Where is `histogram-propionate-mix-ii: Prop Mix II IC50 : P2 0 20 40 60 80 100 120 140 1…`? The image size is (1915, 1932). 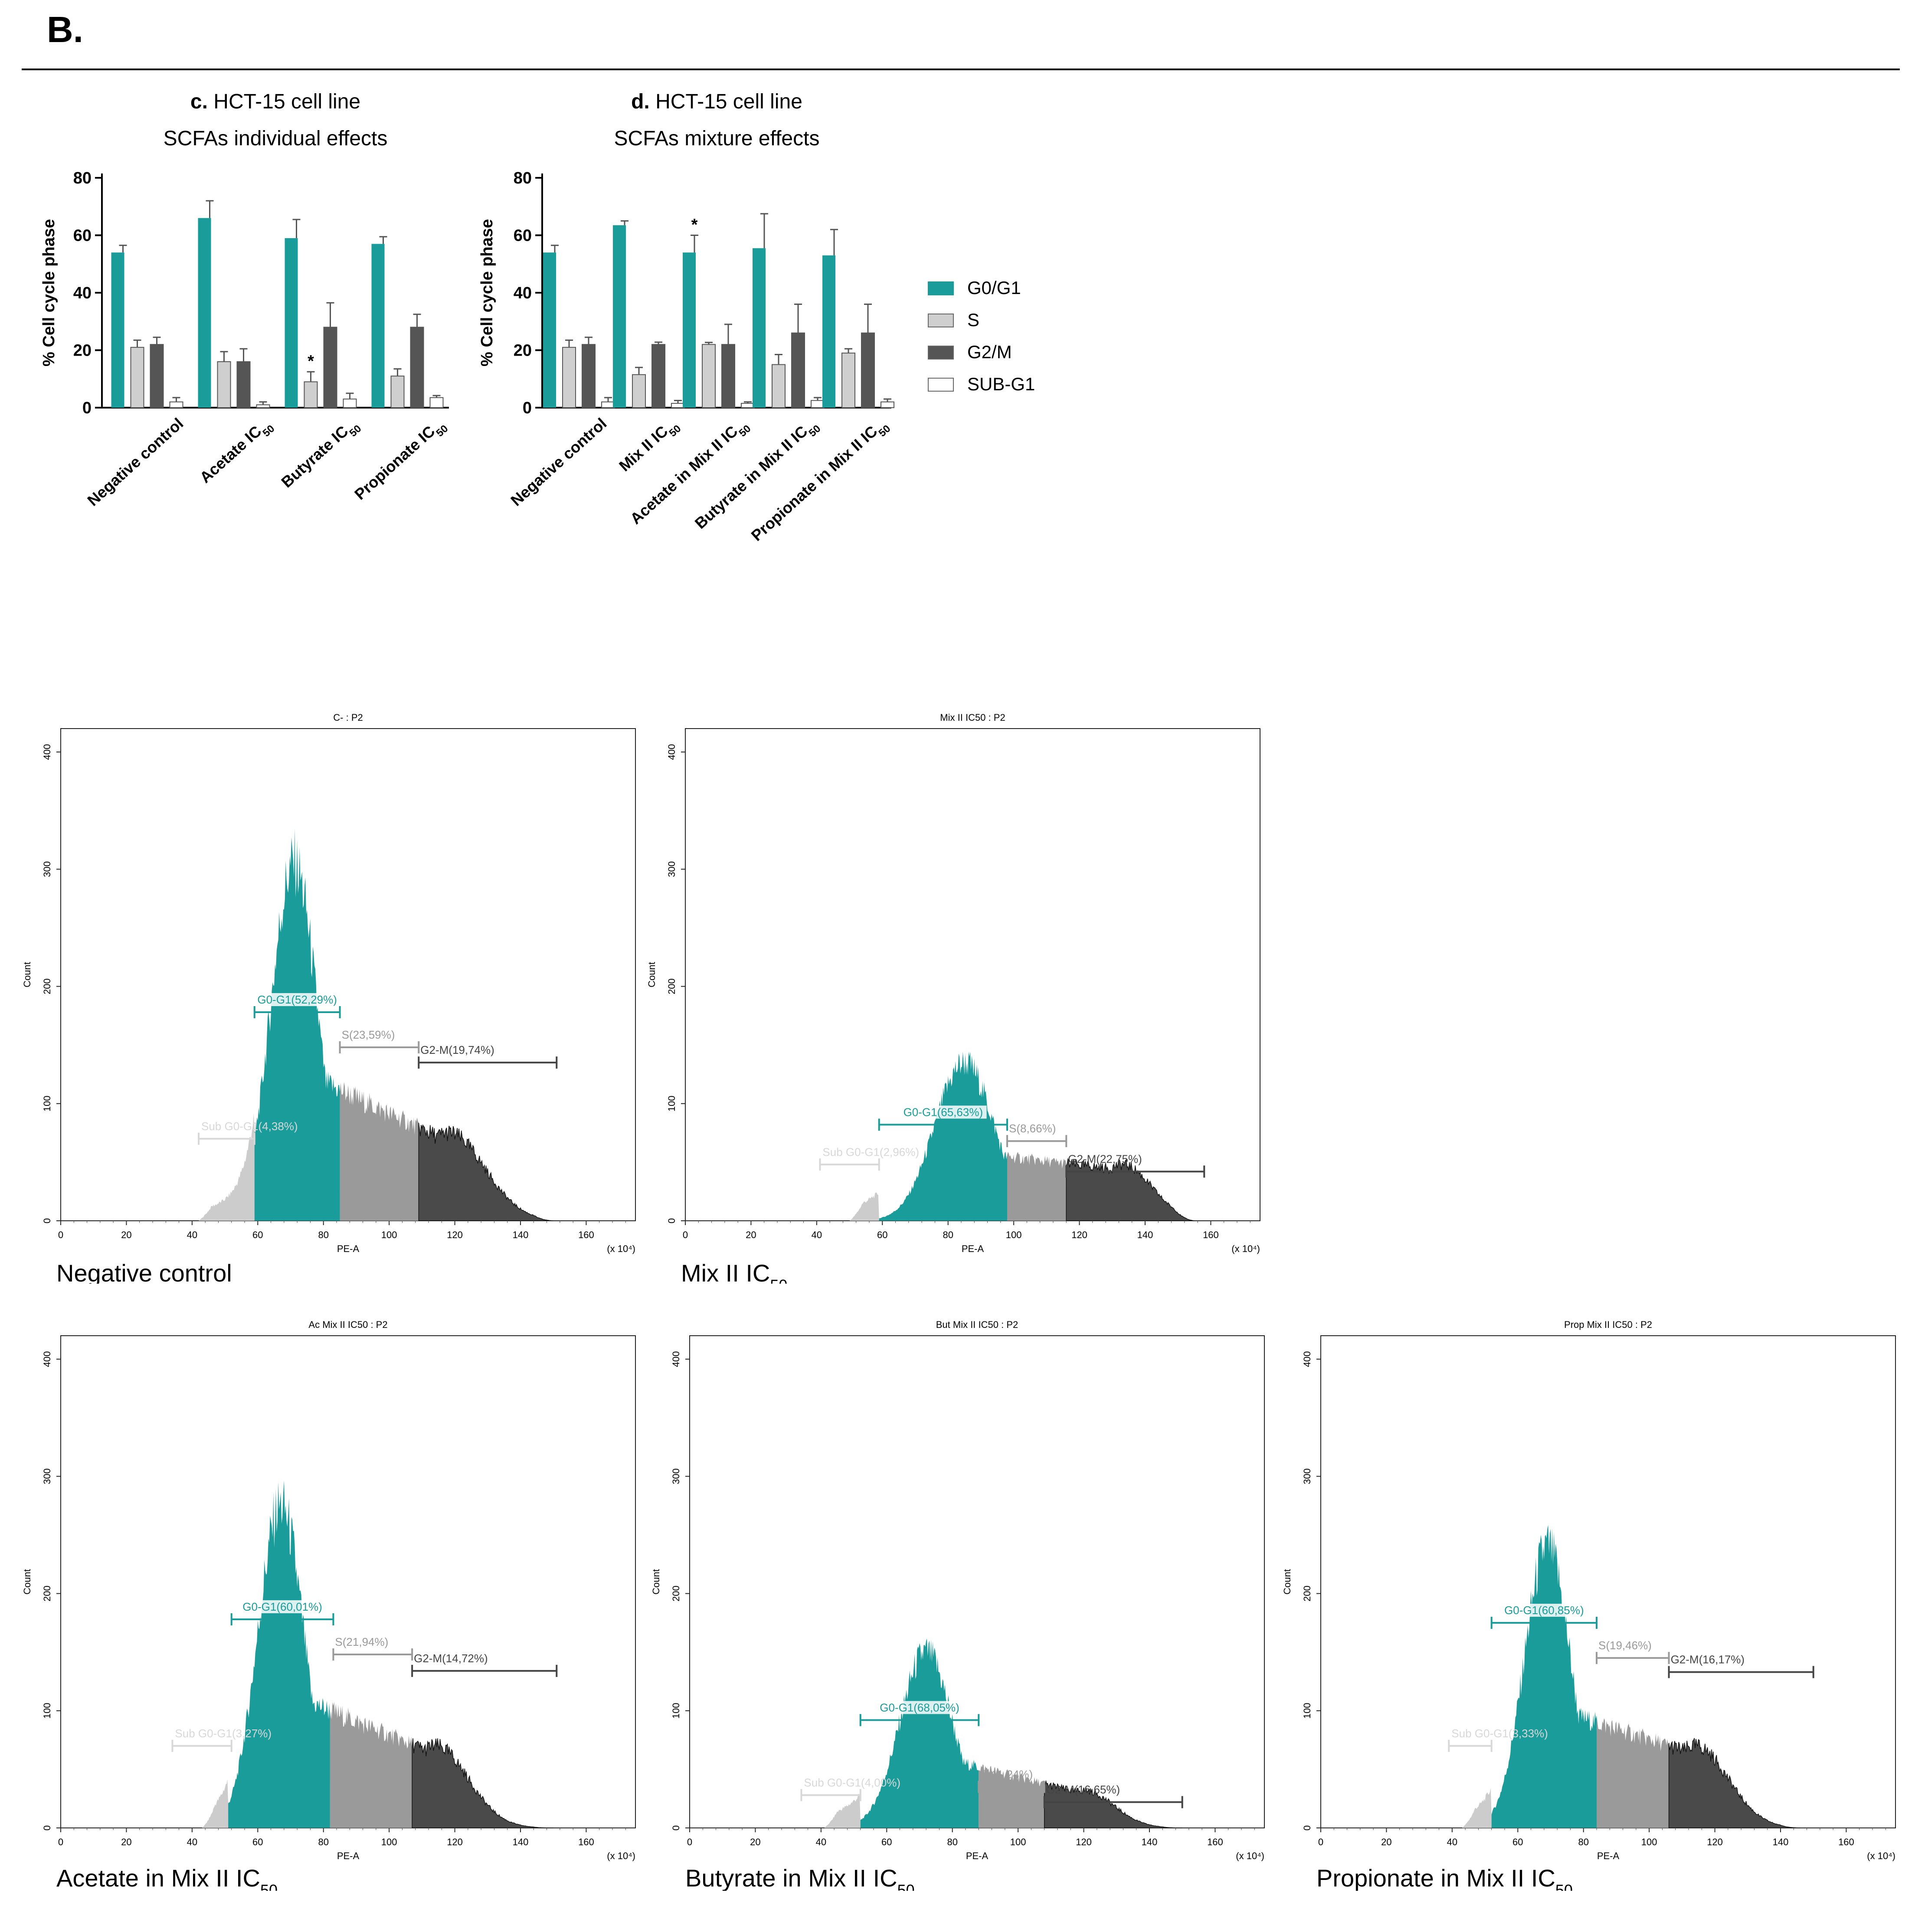
histogram-propionate-mix-ii: Prop Mix II IC50 : P2 0 20 40 60 80 100 120 140 1… is located at coordinates (1589, 1605).